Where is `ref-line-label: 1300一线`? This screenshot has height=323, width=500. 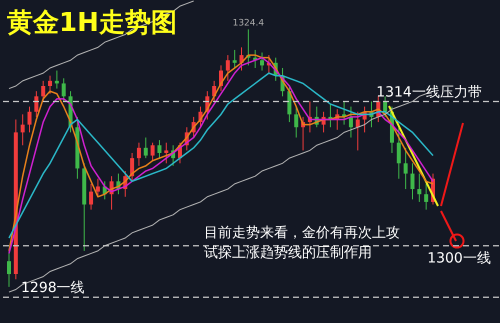
ref-line-label: 1300一线 is located at coordinates (459, 258).